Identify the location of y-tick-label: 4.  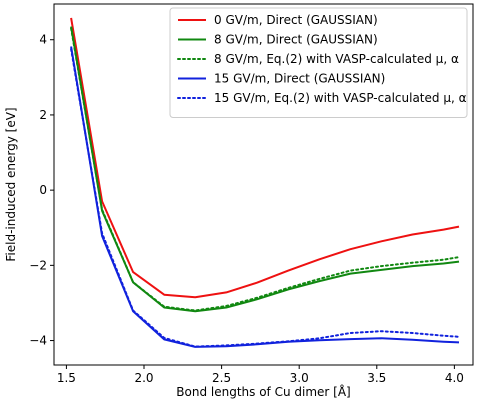
(43, 40).